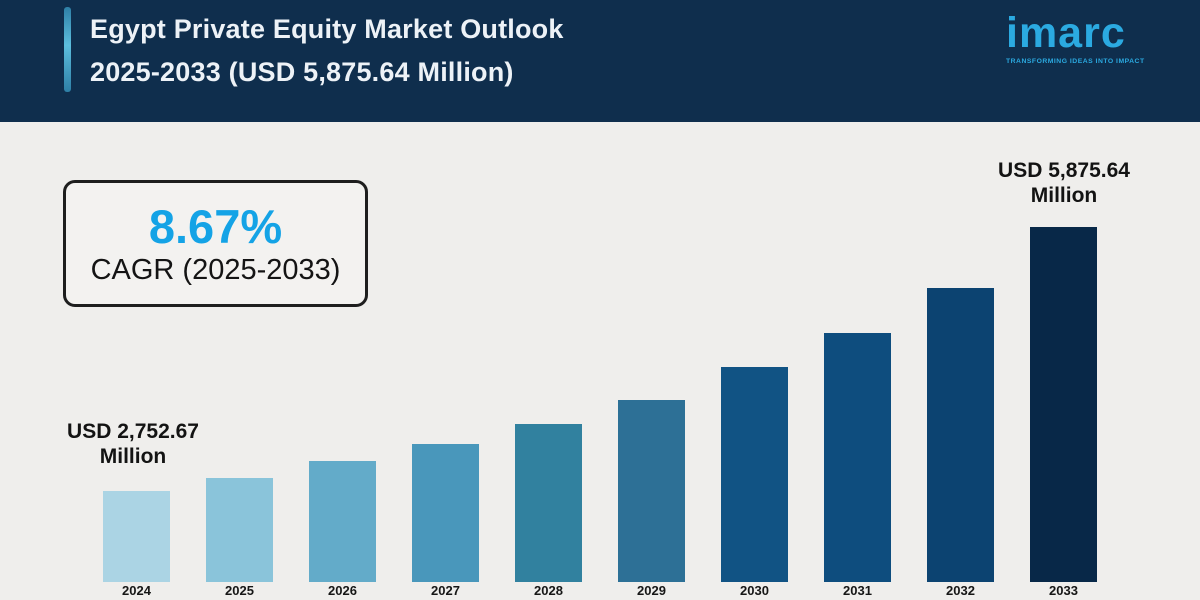 Image resolution: width=1200 pixels, height=600 pixels. I want to click on bar-2033, so click(1063, 404).